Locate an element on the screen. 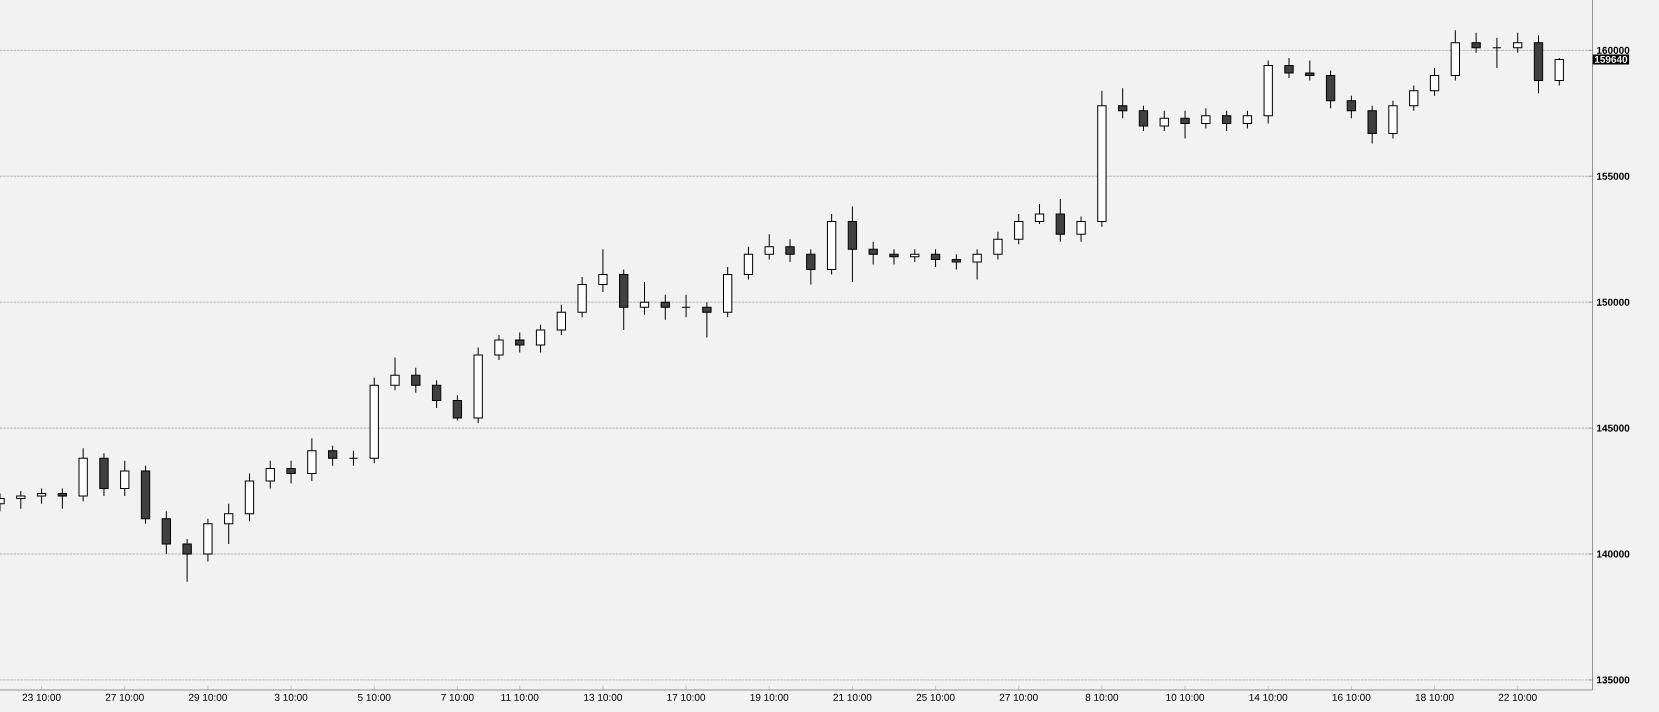 This screenshot has height=712, width=1659. x-tick-label: 17 10:00 is located at coordinates (686, 697).